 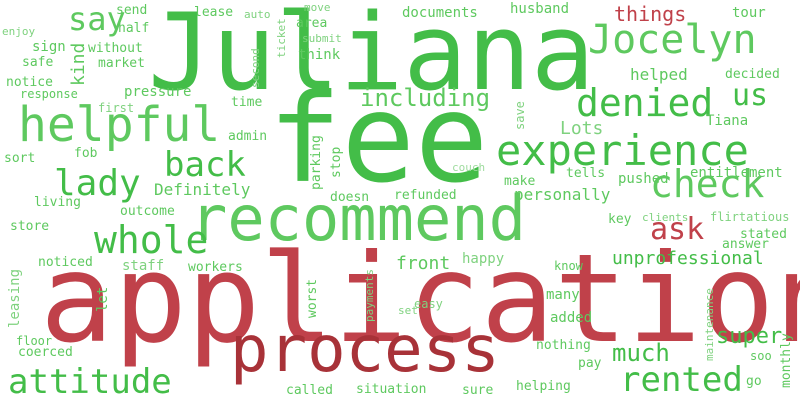 What do you see at coordinates (29, 82) in the screenshot?
I see `word-notice: notice` at bounding box center [29, 82].